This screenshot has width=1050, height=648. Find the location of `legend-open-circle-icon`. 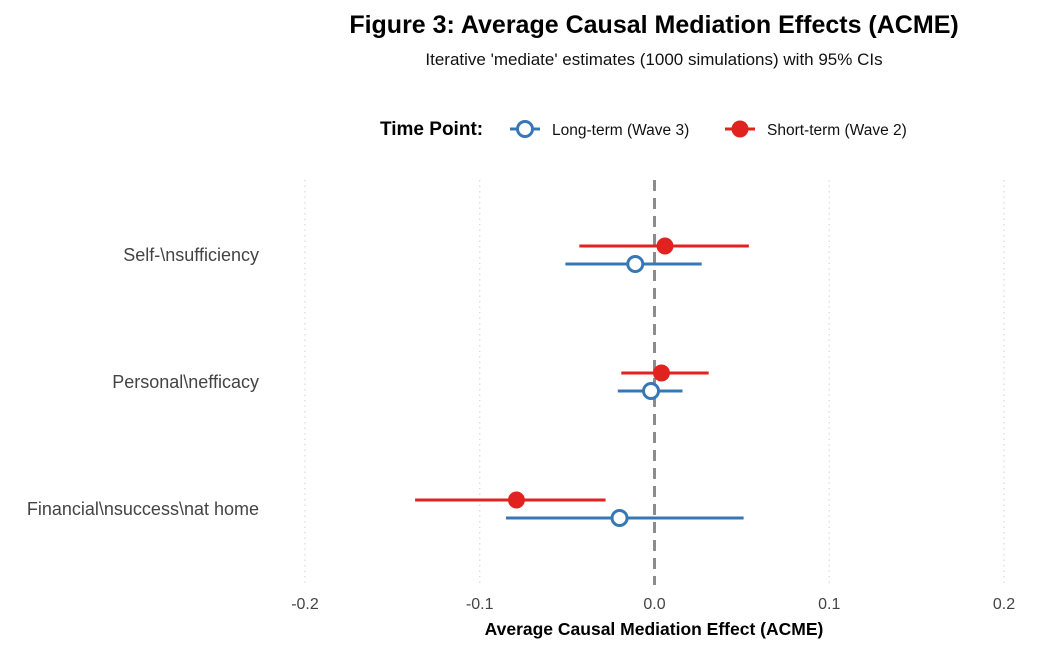

legend-open-circle-icon is located at coordinates (525, 129).